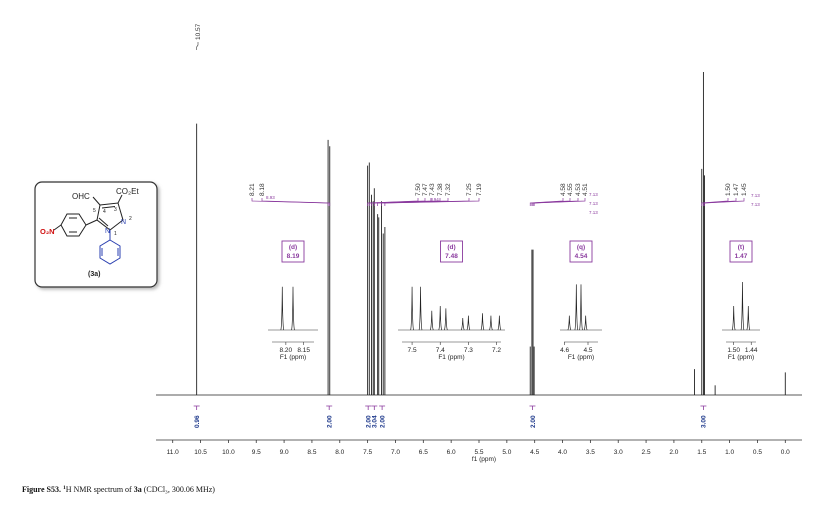 The image size is (832, 509). Describe the element at coordinates (88, 215) in the screenshot. I see `molecule-bonds` at that location.